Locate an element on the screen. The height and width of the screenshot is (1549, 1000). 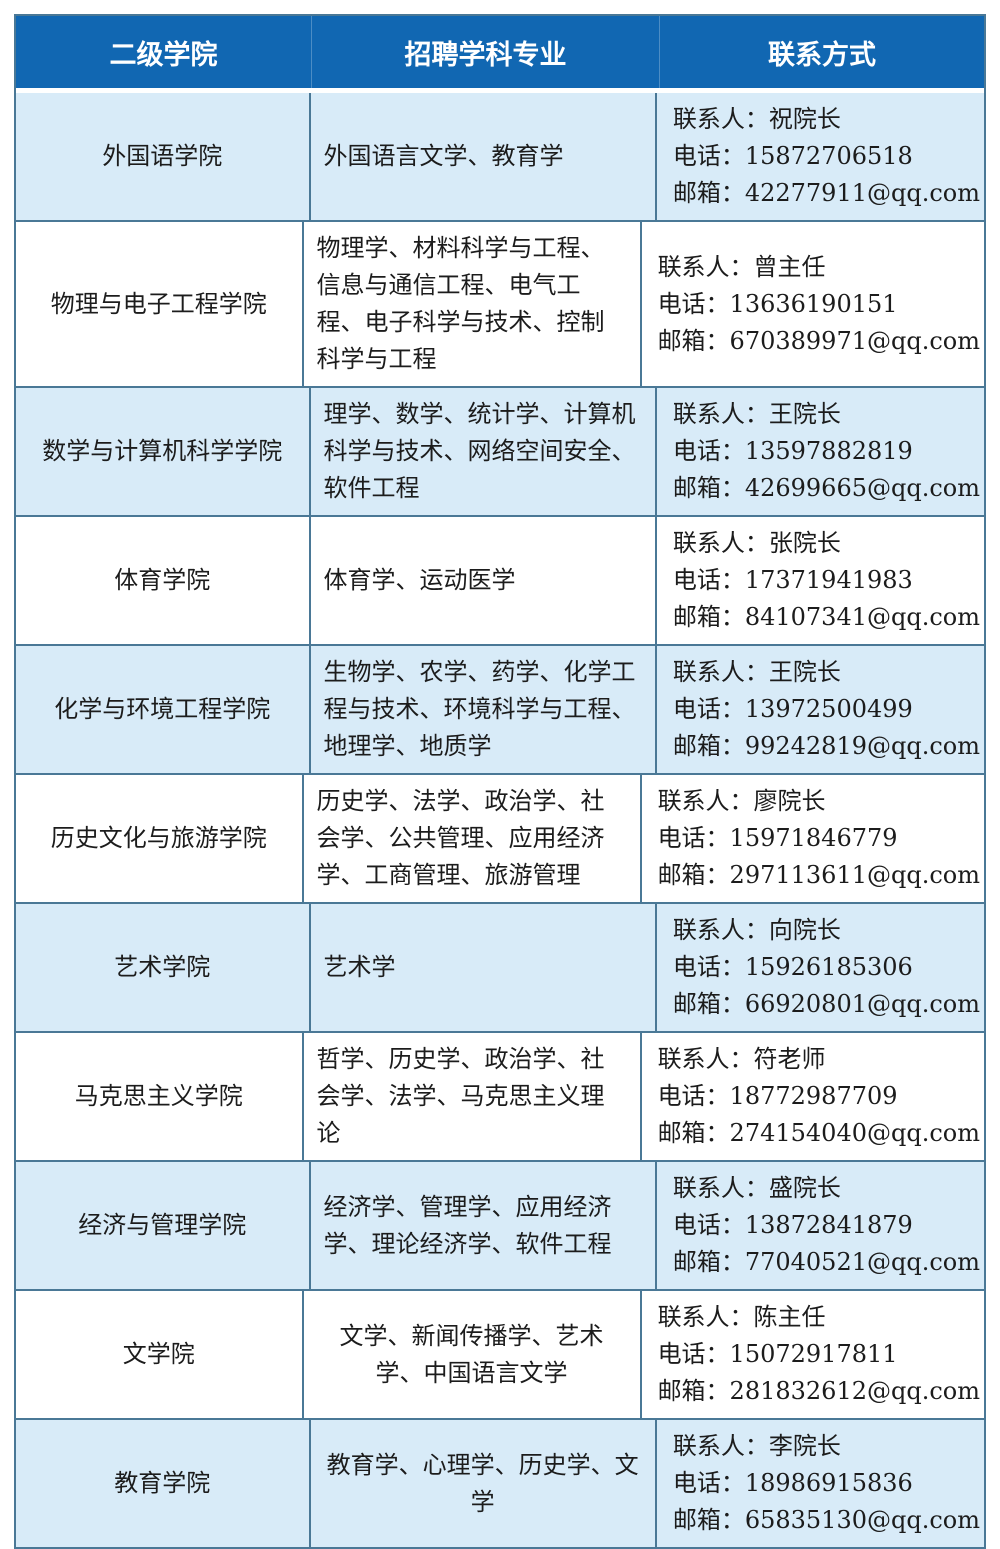
contact-info: 联系人：盛院长电话：13872841879 邮箱：77040521@qq.com is located at coordinates (820, 1225).